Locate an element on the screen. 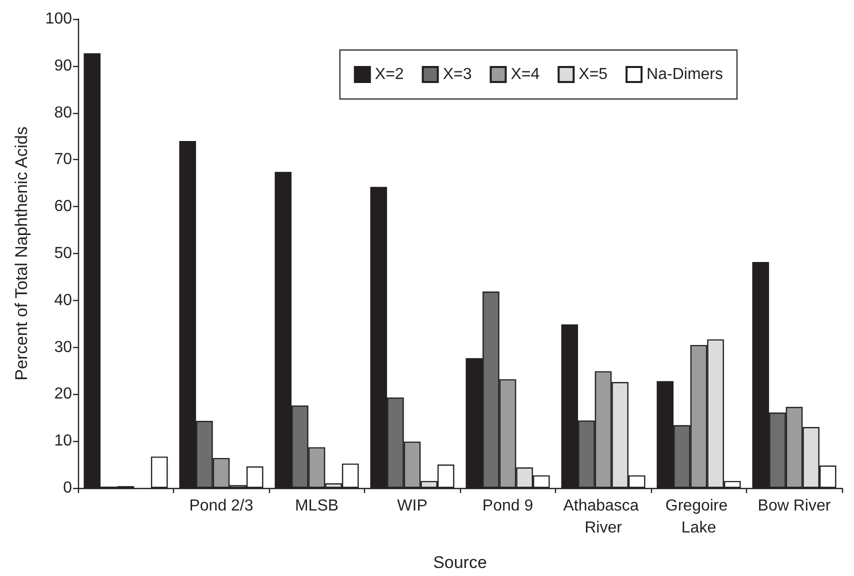 The width and height of the screenshot is (854, 576). x-tick-label: Pond 2/3 is located at coordinates (221, 506).